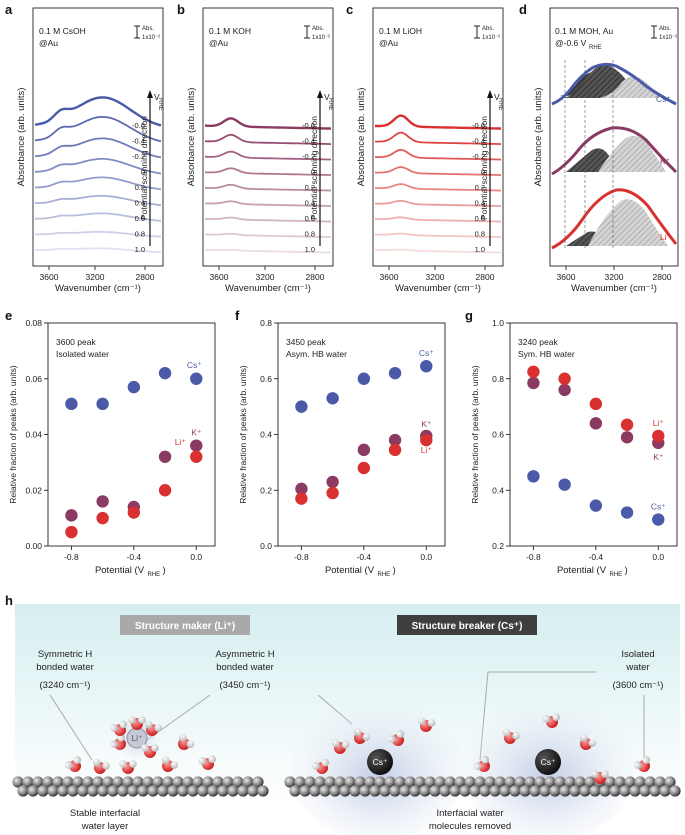 The image size is (685, 835). I want to click on d-xtick-2: 2800, so click(662, 277).